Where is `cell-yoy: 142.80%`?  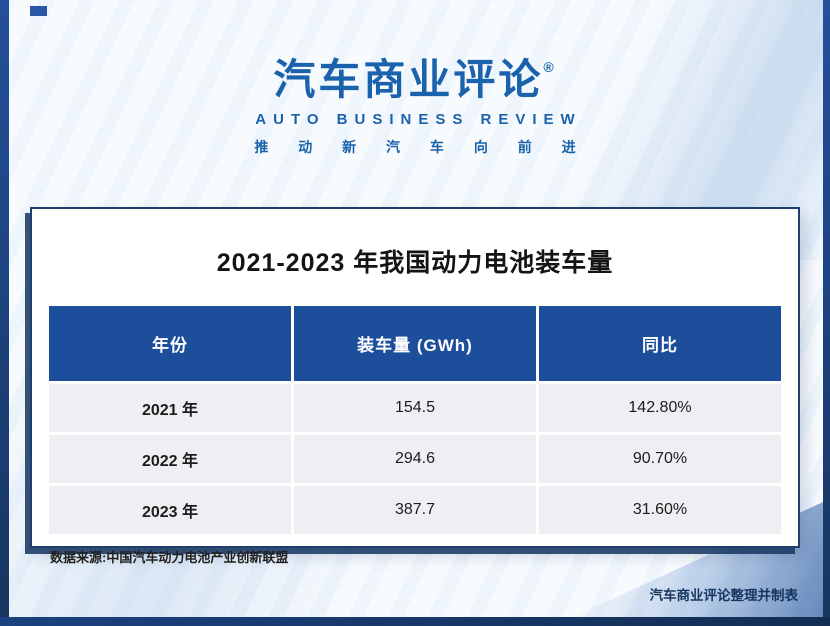 cell-yoy: 142.80% is located at coordinates (660, 408).